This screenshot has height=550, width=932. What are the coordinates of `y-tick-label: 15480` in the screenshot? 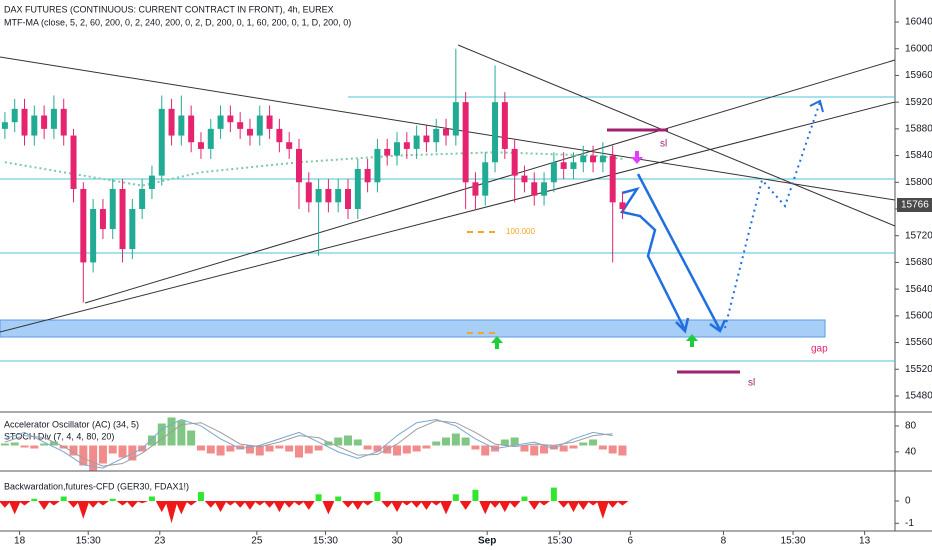 It's located at (918, 396).